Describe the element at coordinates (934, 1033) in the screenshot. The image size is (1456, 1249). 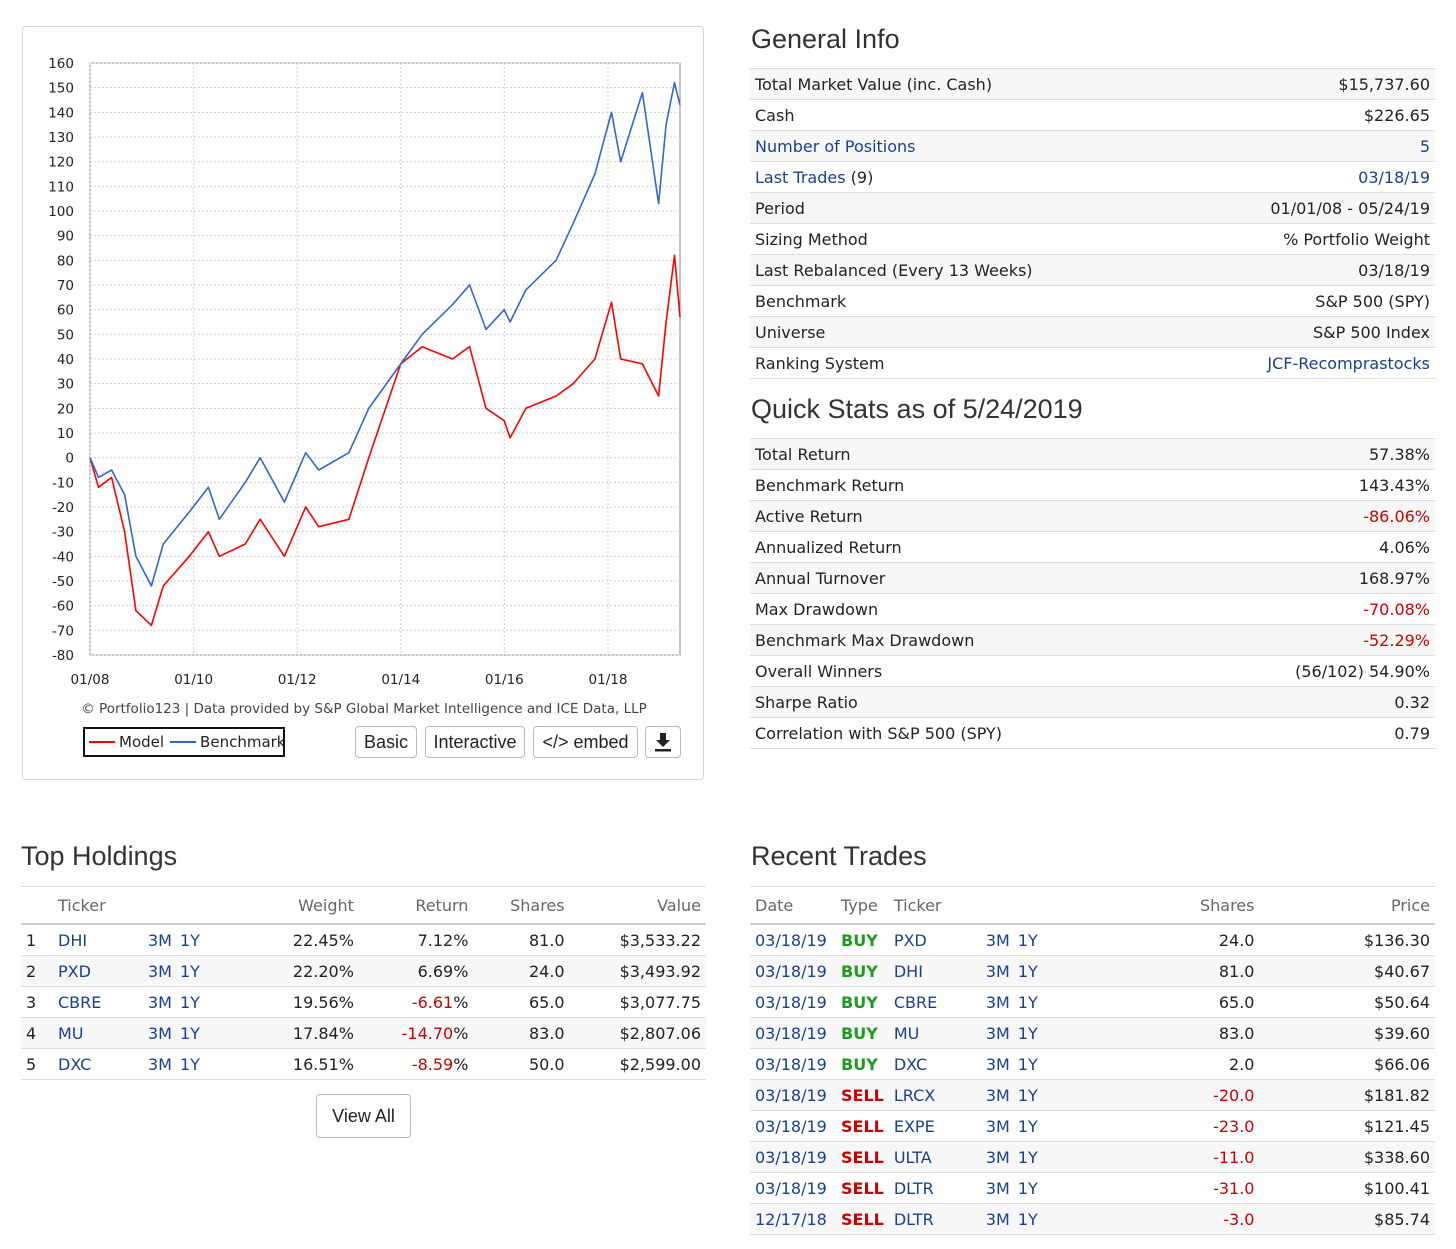
I see `trade-ticker-cell: MU` at that location.